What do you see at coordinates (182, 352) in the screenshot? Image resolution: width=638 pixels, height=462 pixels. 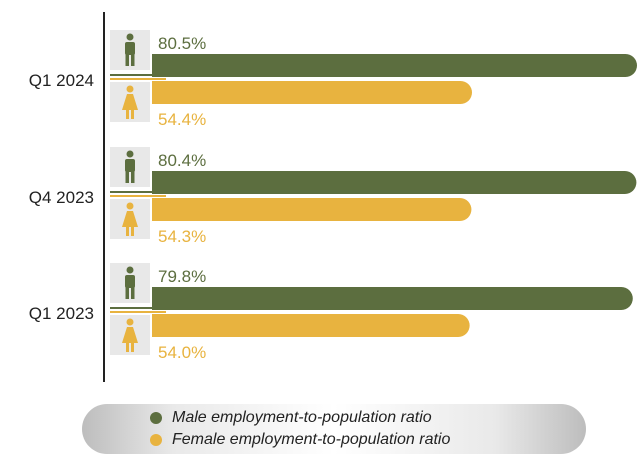 I see `female-value-label: 54.0%` at bounding box center [182, 352].